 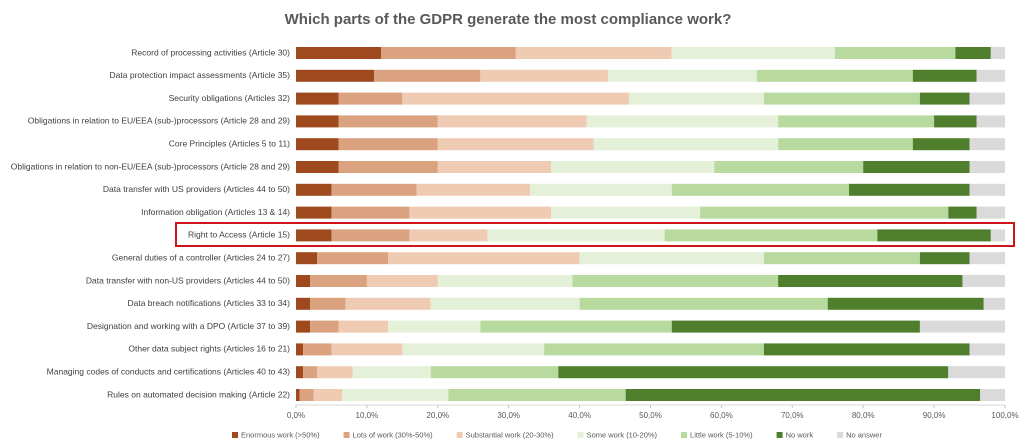 I want to click on legend-label: Enormous work (>50%), so click(x=280, y=434).